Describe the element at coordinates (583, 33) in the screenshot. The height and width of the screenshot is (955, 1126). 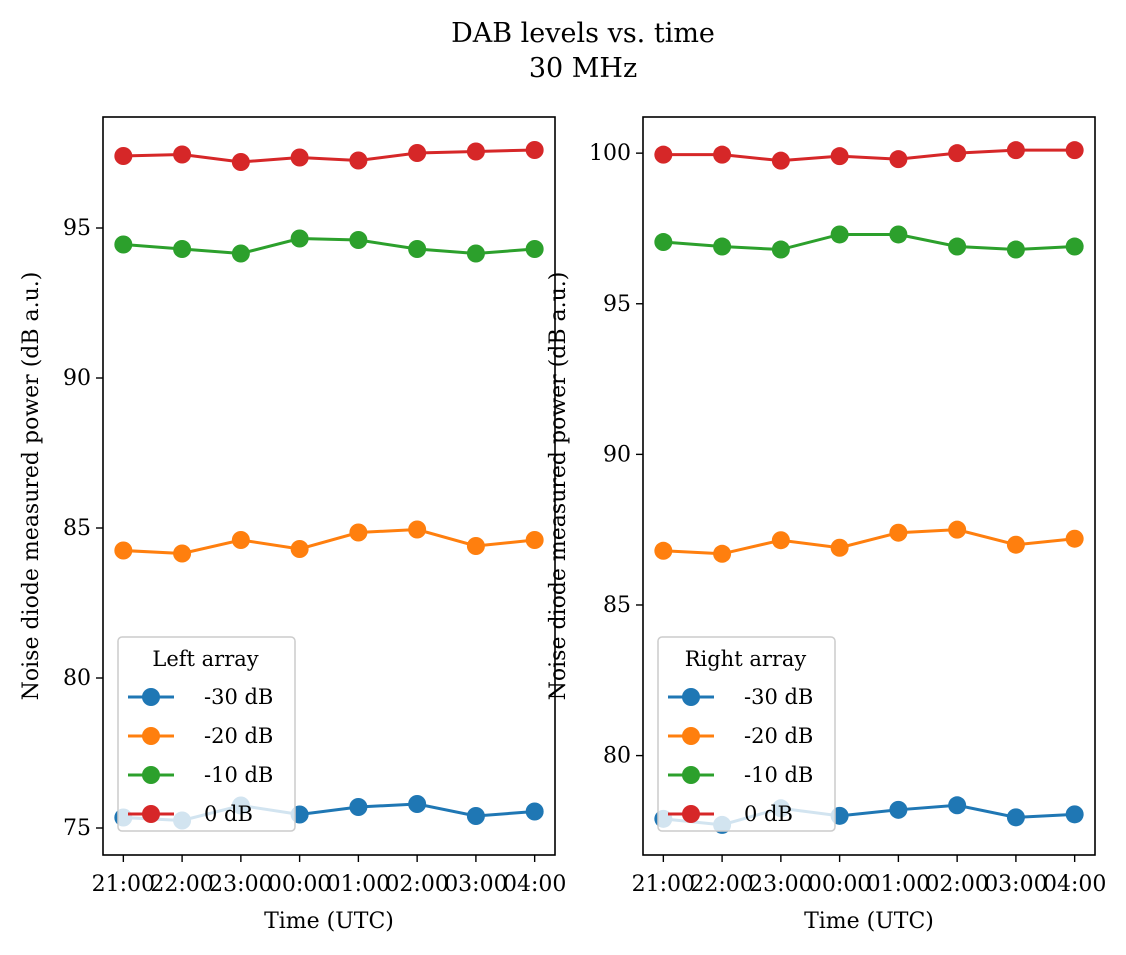
I see `figure-title-line1: DAB levels vs. time` at that location.